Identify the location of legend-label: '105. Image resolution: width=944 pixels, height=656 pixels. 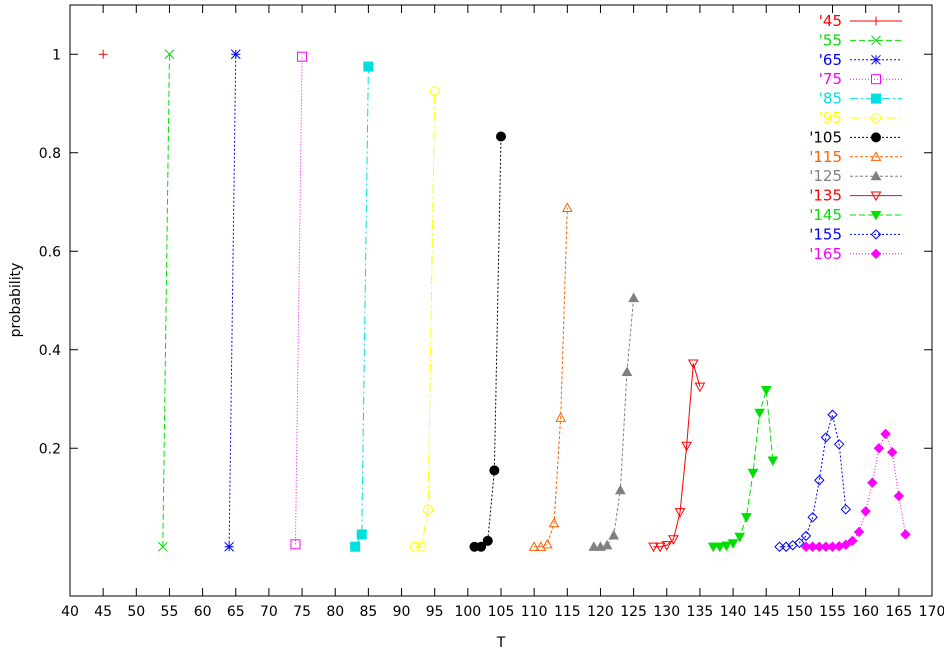
(825, 137).